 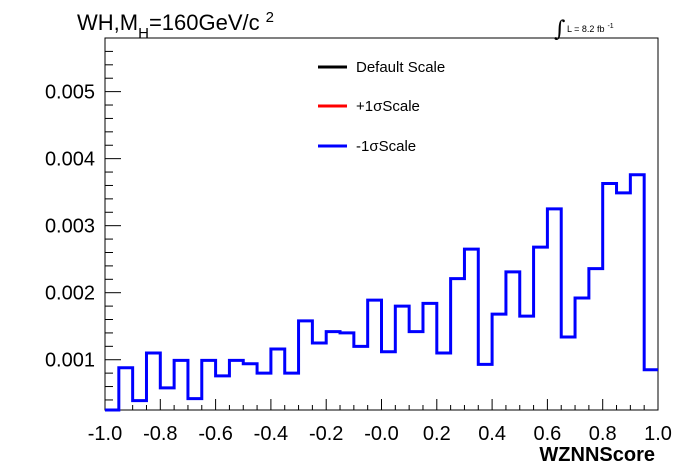 I want to click on x-tick-label: -0.6, so click(x=215, y=434).